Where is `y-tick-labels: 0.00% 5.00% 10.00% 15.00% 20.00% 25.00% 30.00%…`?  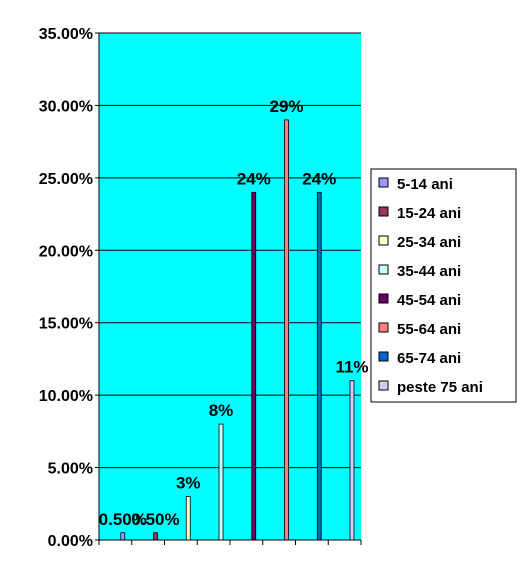
y-tick-labels: 0.00% 5.00% 10.00% 15.00% 20.00% 25.00% 30.00%… is located at coordinates (66, 288).